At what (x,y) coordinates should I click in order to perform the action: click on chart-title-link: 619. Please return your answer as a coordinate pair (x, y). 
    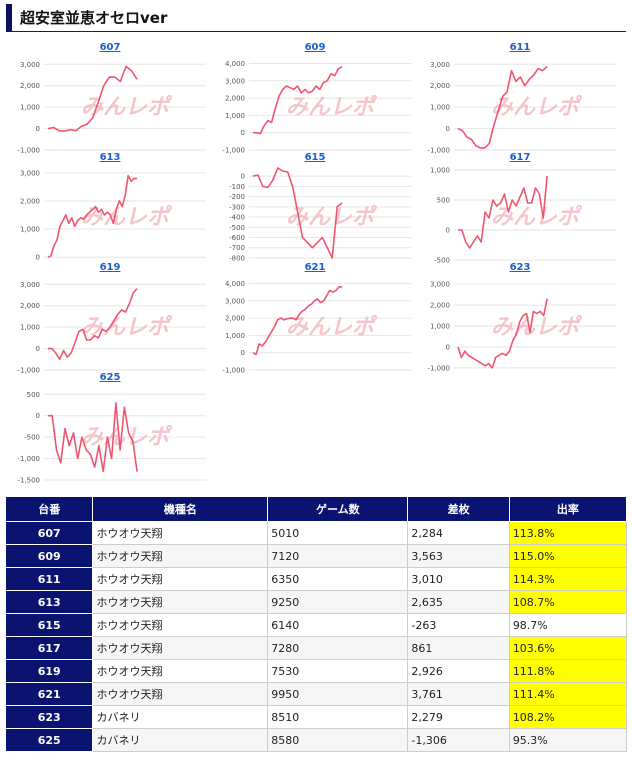
    Looking at the image, I should click on (110, 267).